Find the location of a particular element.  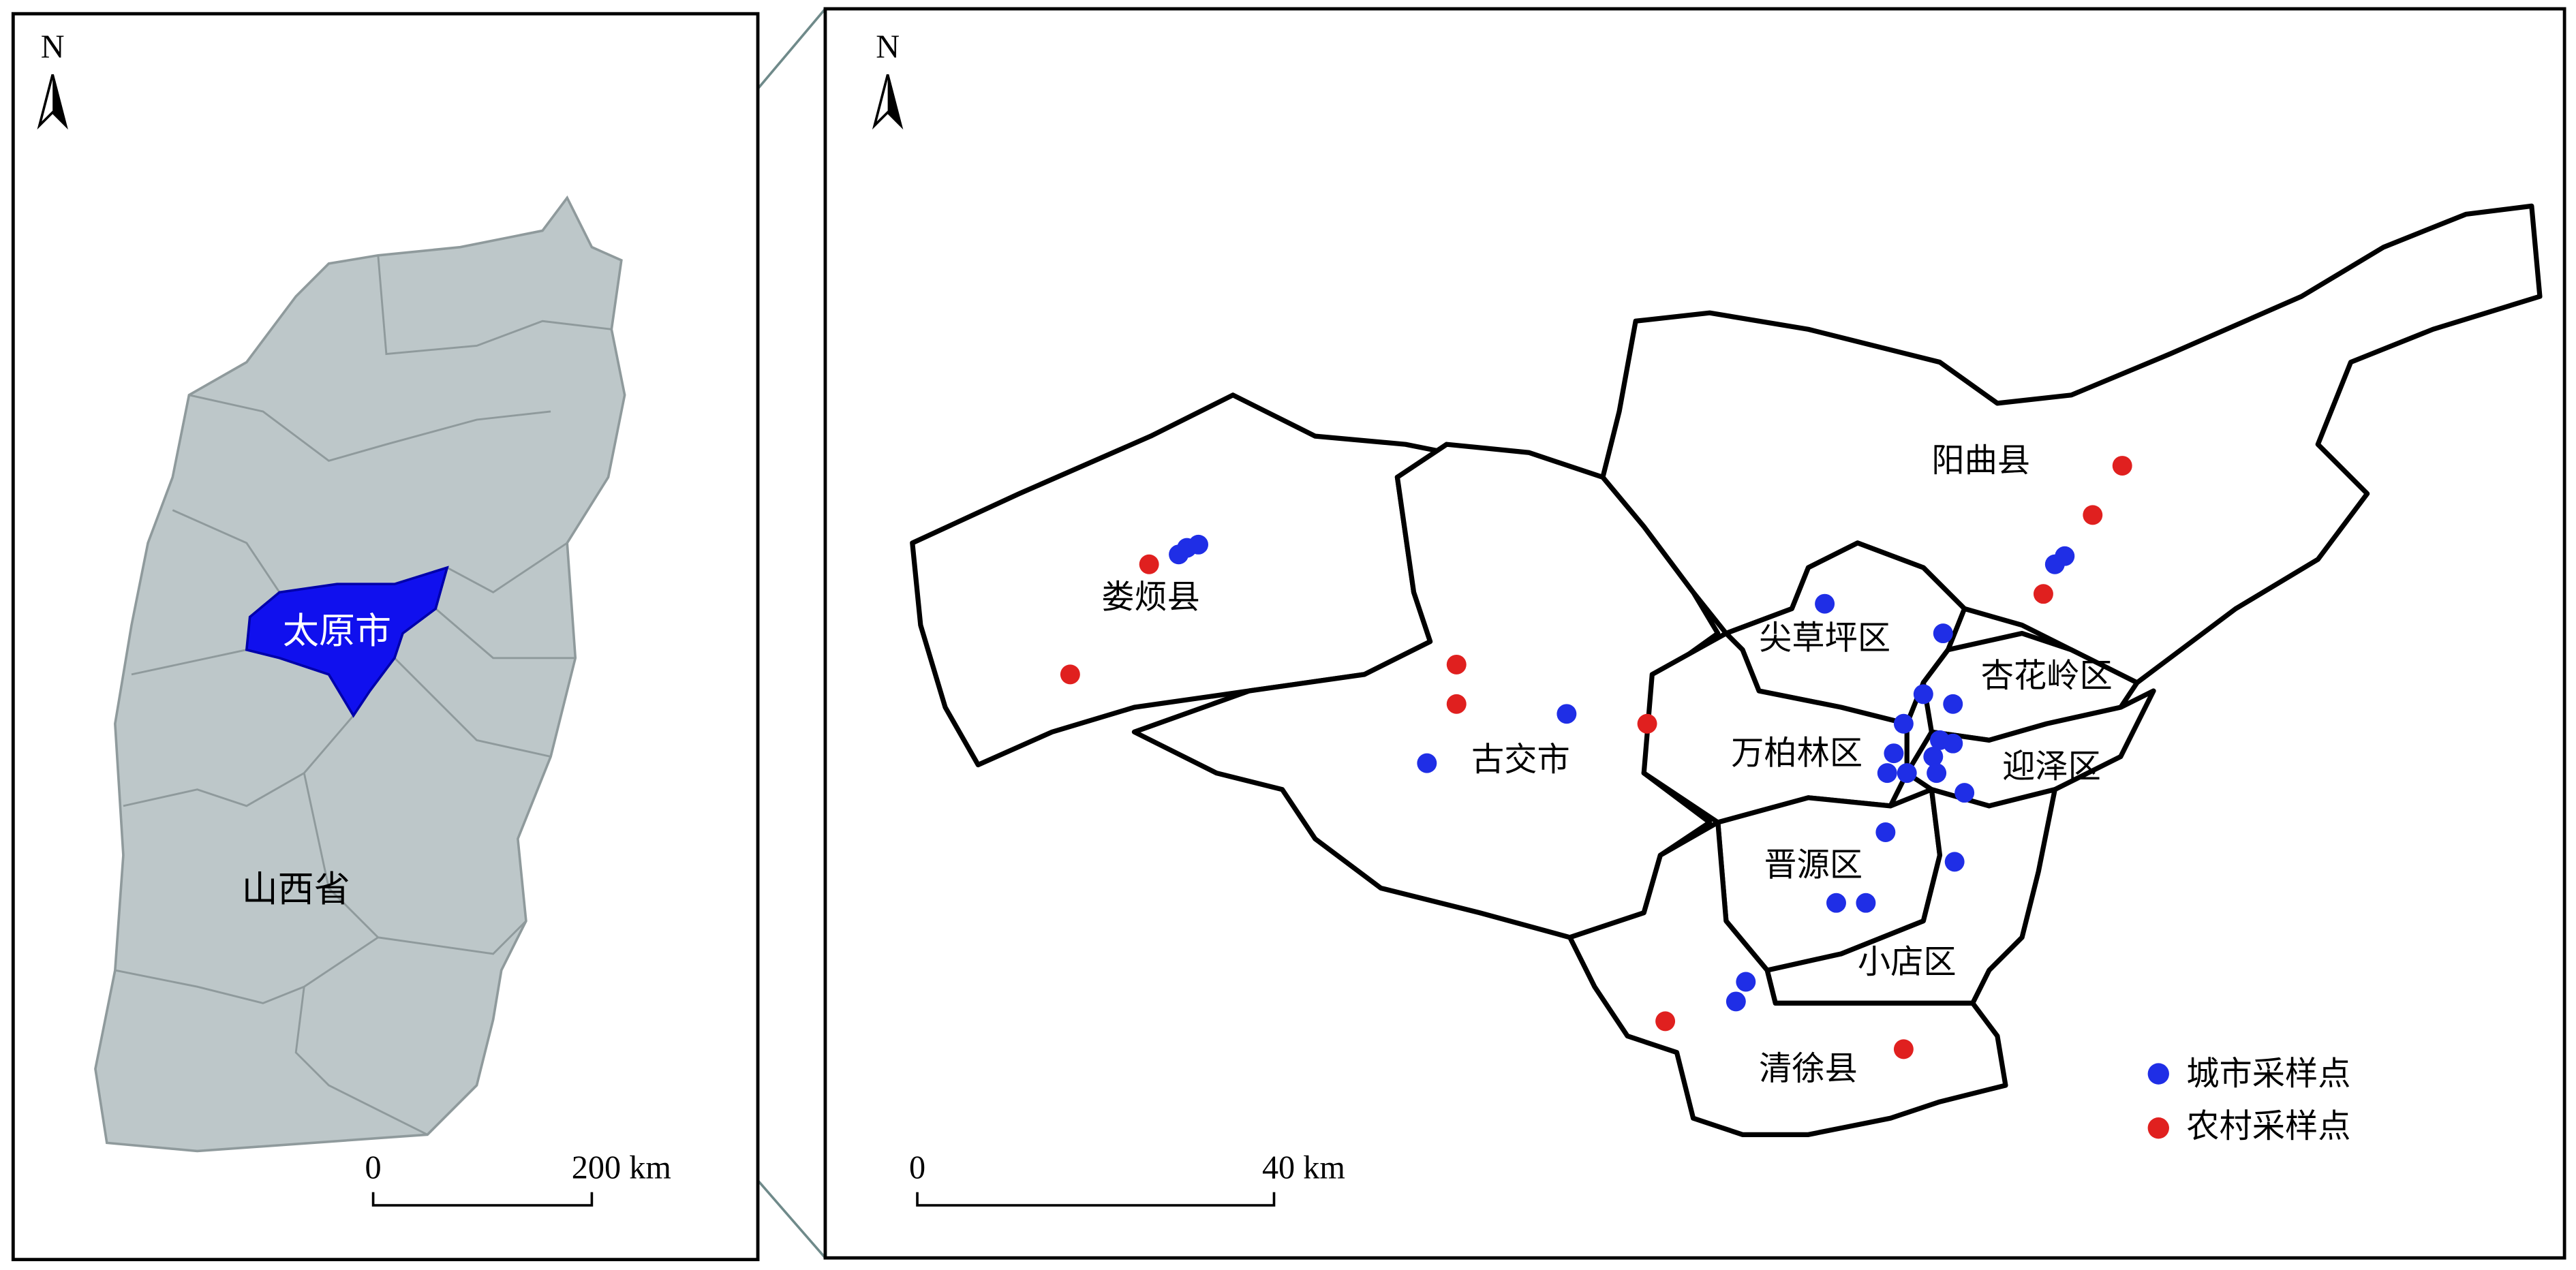

district-label: 阳曲县 is located at coordinates (1980, 461).